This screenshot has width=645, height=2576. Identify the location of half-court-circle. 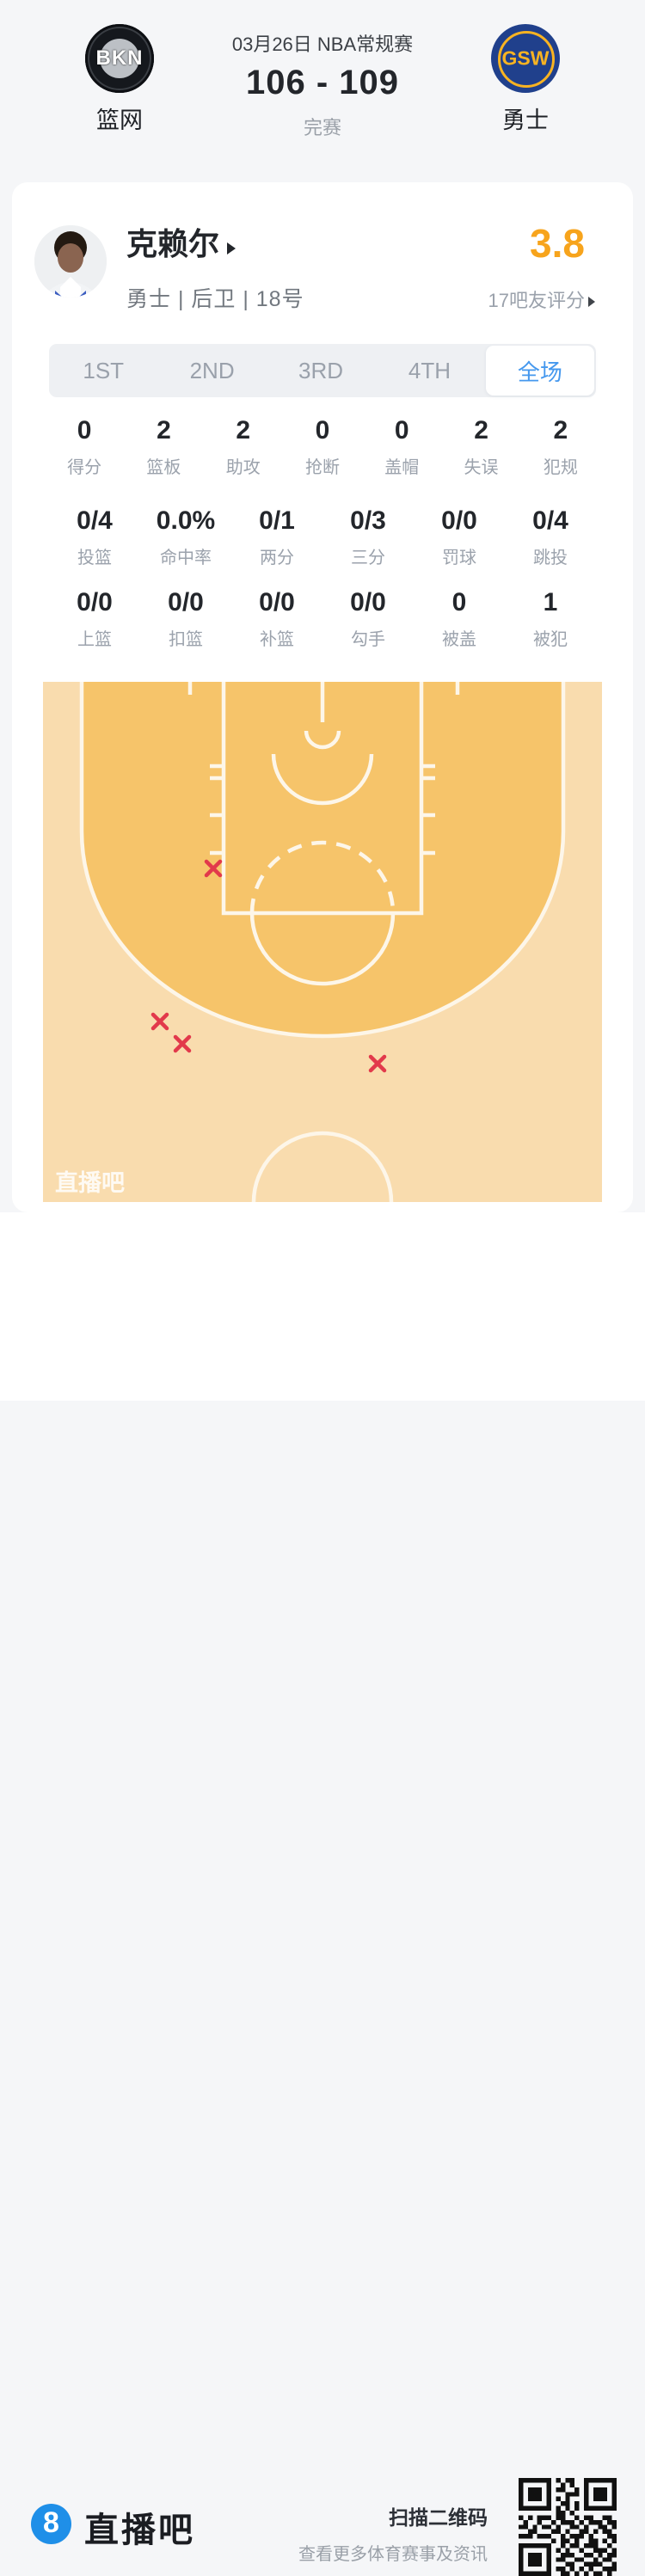
(322, 1166).